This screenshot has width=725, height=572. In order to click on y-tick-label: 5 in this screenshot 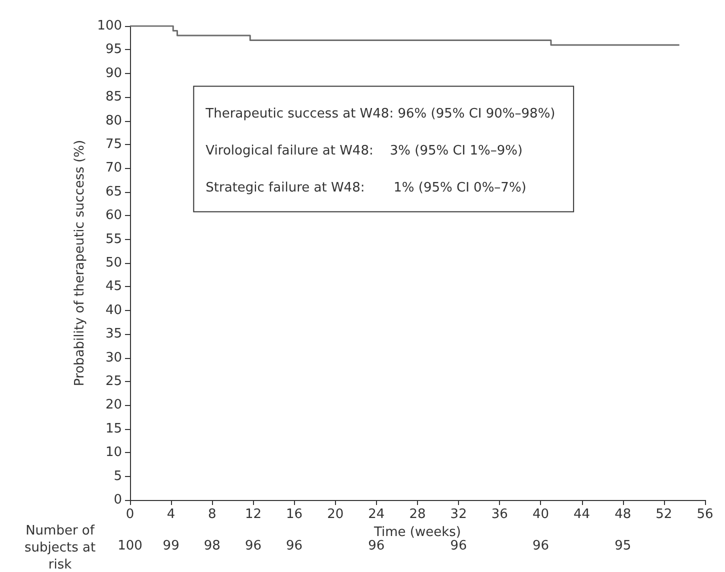, I will do `click(118, 476)`.